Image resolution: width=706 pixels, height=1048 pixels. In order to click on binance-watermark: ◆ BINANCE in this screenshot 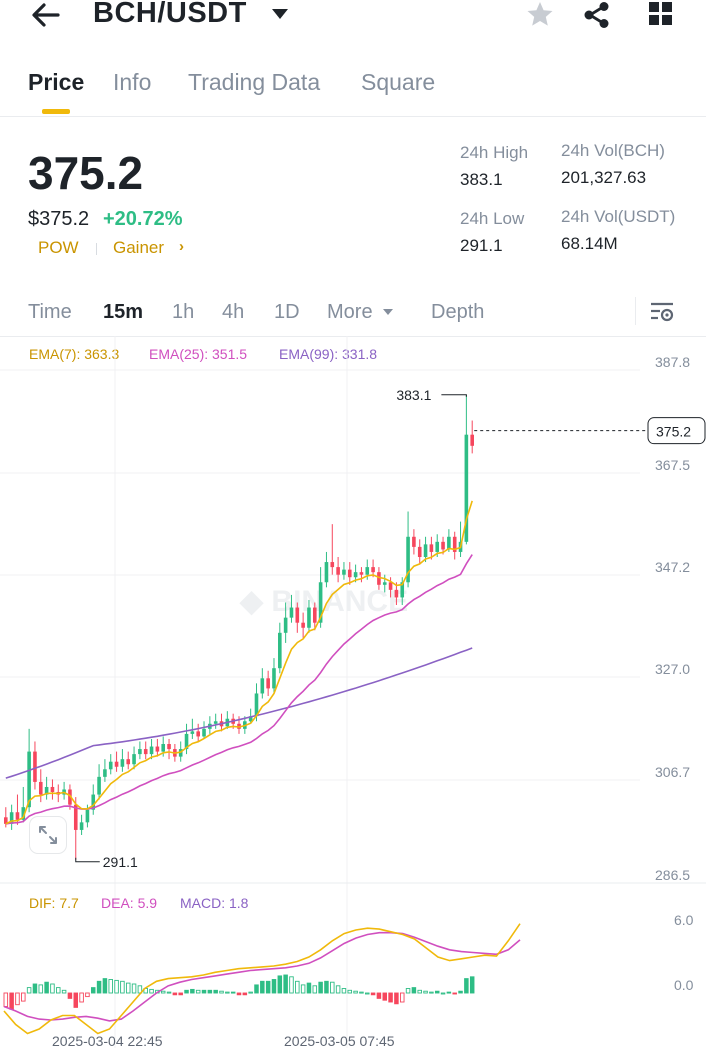, I will do `click(323, 601)`.